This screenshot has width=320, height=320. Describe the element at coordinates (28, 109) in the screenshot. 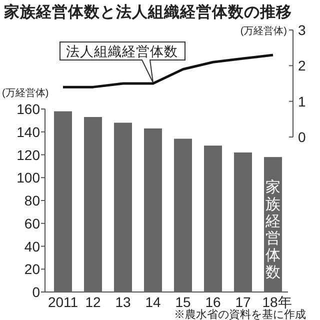

I see `y-tick-label: 160` at that location.